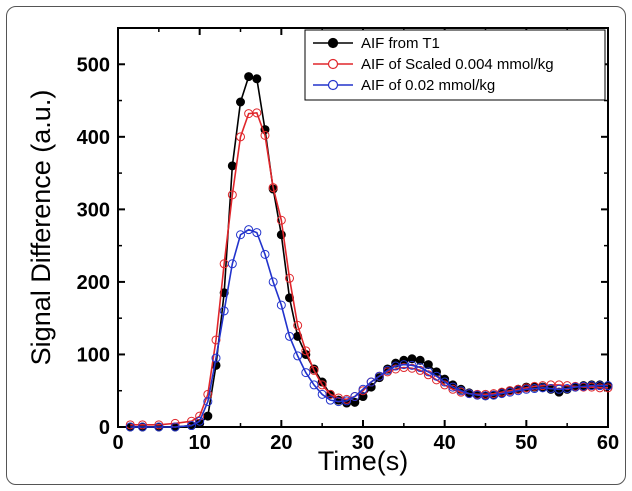  Describe the element at coordinates (526, 443) in the screenshot. I see `x-tick-label: 50` at that location.